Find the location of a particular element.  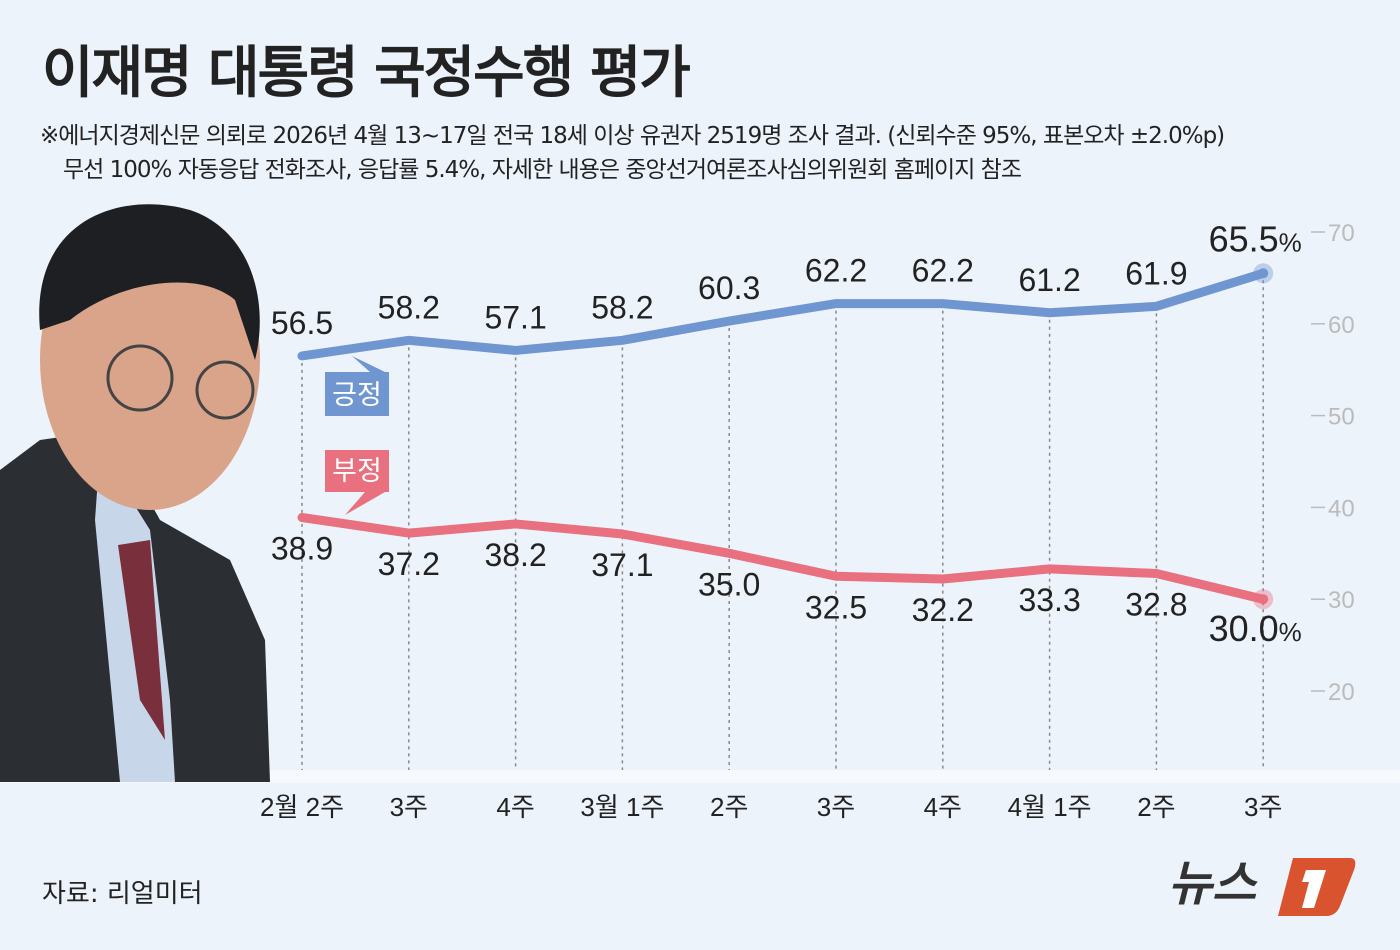

data-label: 30.0% is located at coordinates (1255, 628).